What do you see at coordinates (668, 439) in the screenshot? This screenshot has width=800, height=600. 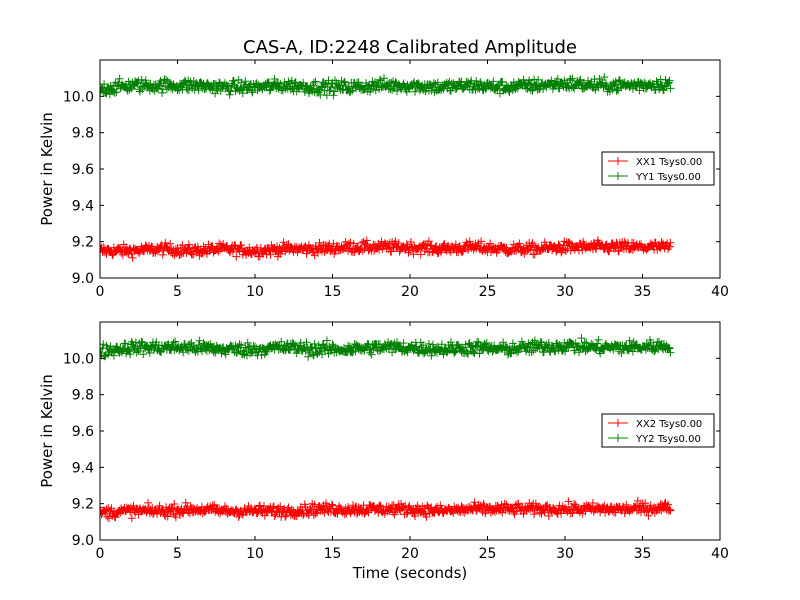 I see `legend-entry-label: YY2 Tsys0.00` at bounding box center [668, 439].